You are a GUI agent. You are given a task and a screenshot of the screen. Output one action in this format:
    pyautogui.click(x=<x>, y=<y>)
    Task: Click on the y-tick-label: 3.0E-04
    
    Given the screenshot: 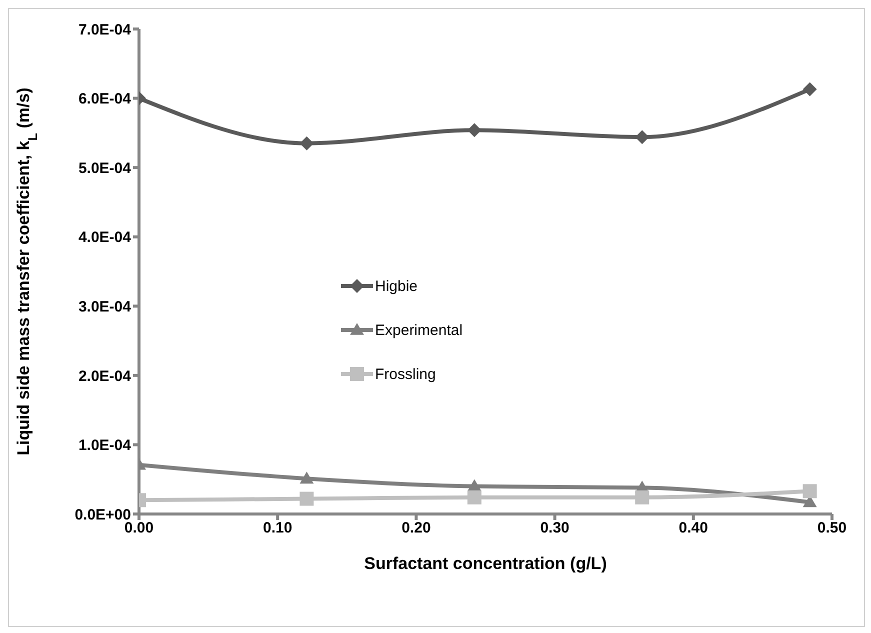 What is the action you would take?
    pyautogui.click(x=105, y=307)
    